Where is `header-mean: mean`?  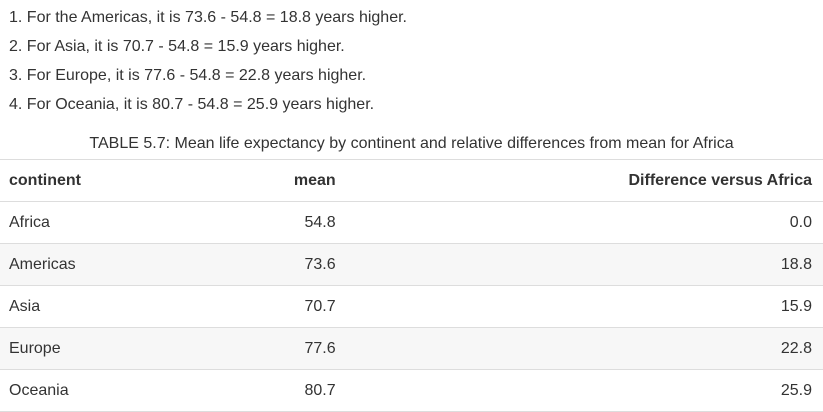 header-mean: mean is located at coordinates (314, 180).